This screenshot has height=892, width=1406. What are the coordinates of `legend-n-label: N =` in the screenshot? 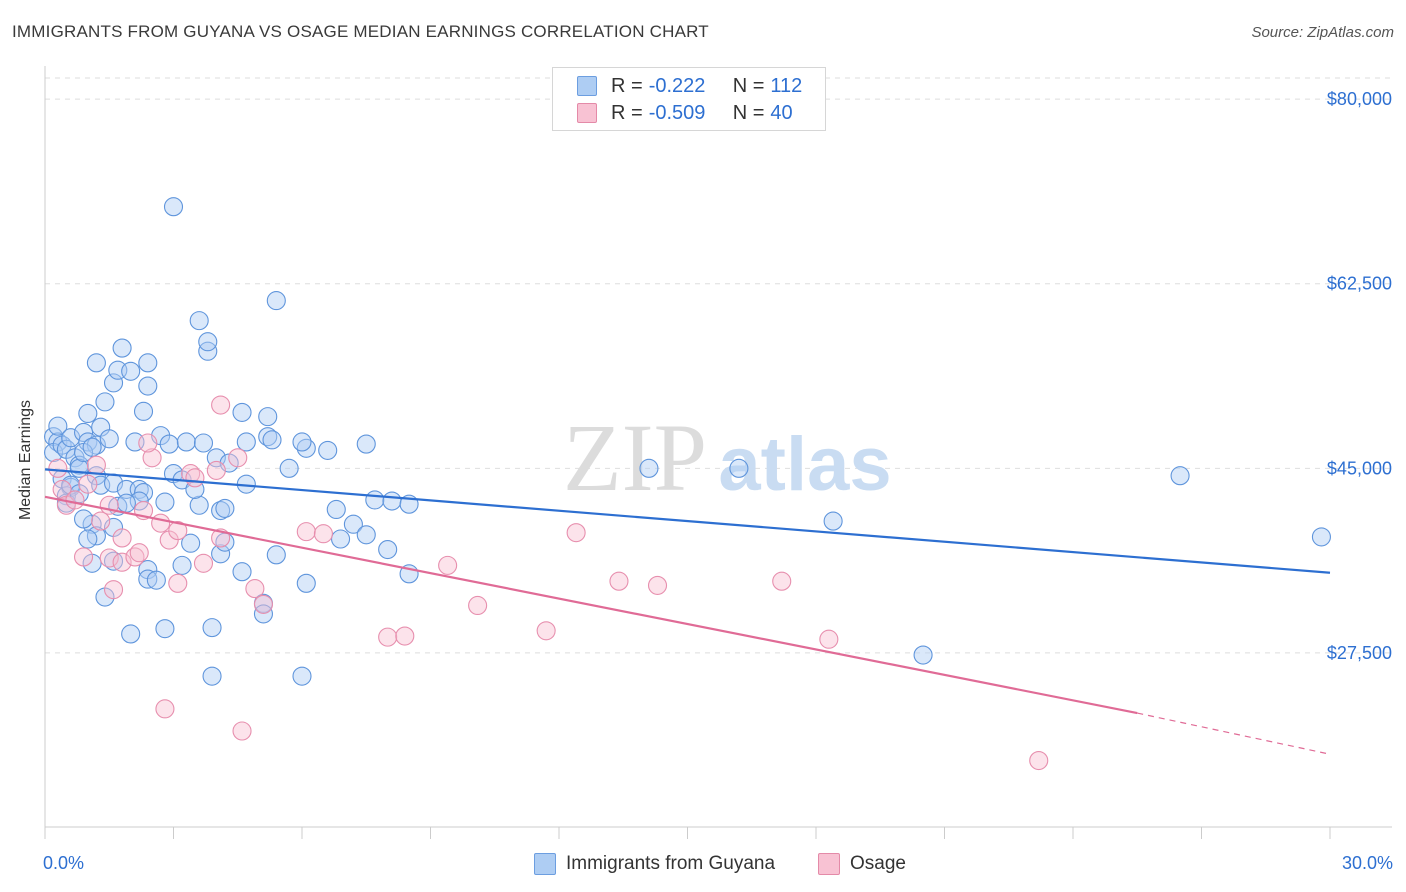 It's located at (748, 112).